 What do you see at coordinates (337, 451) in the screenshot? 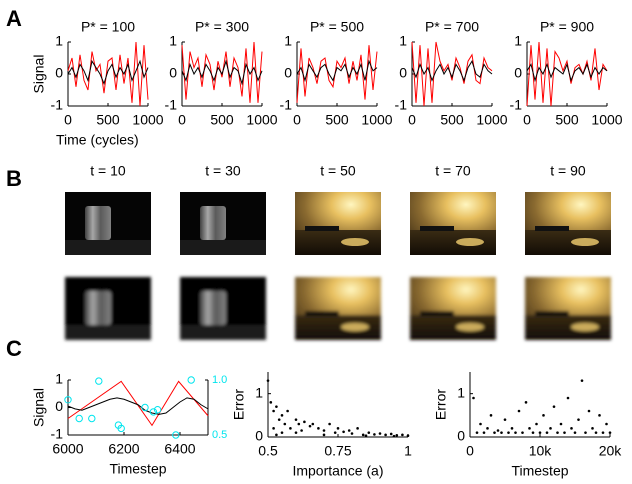
I see `x-tick-label: 0.75` at bounding box center [337, 451].